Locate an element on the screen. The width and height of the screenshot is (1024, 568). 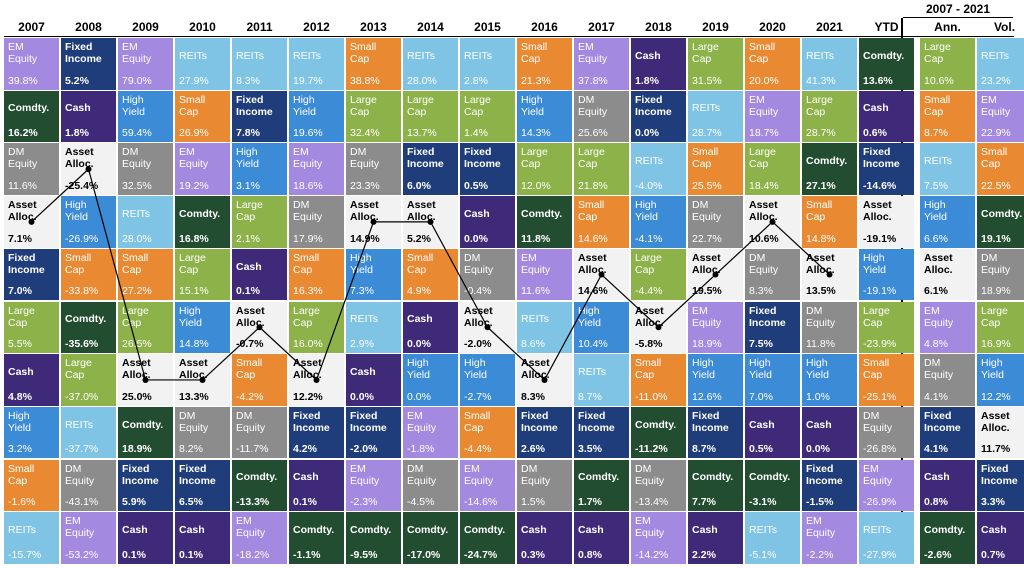
column-header-2010: 2010 is located at coordinates (202, 27).